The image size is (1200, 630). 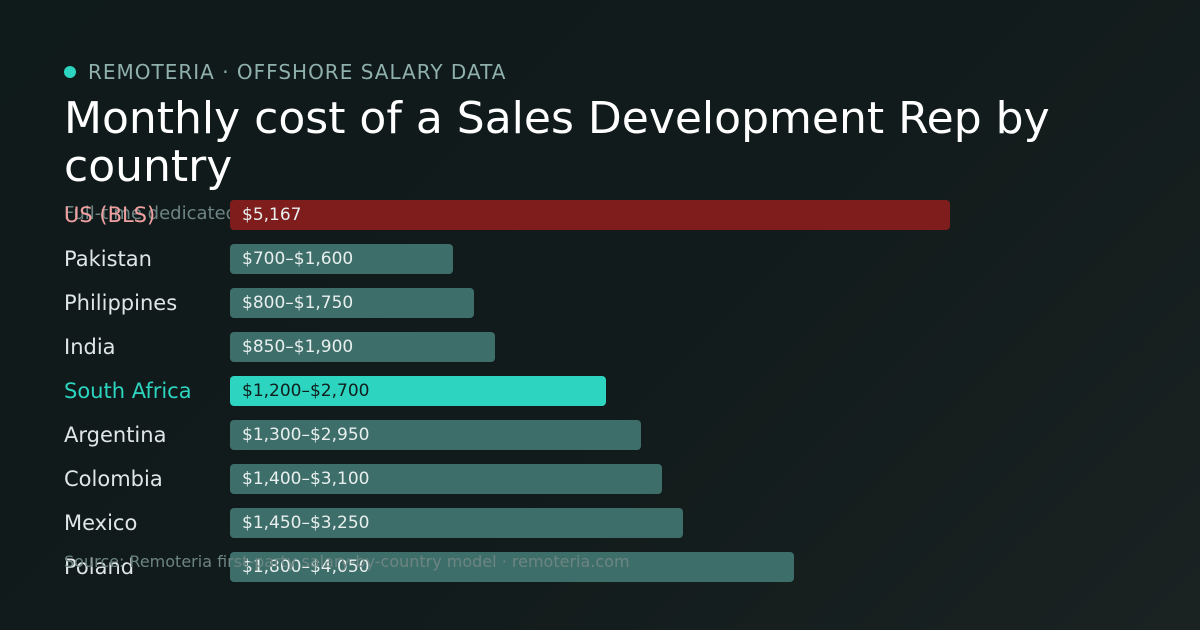 I want to click on chart-subtitle: Full-time dedicated, so click(x=151, y=213).